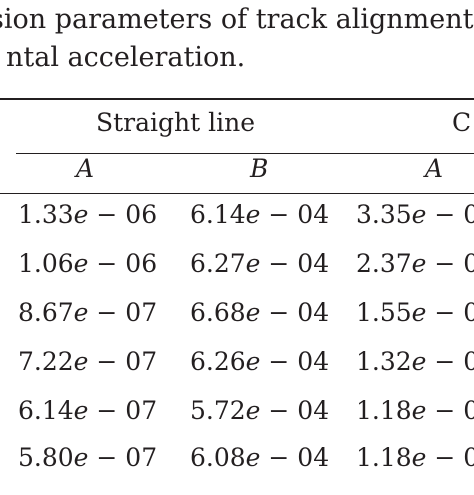  Describe the element at coordinates (260, 457) in the screenshot. I see `cell-straight-b: 6.08e − 04` at that location.